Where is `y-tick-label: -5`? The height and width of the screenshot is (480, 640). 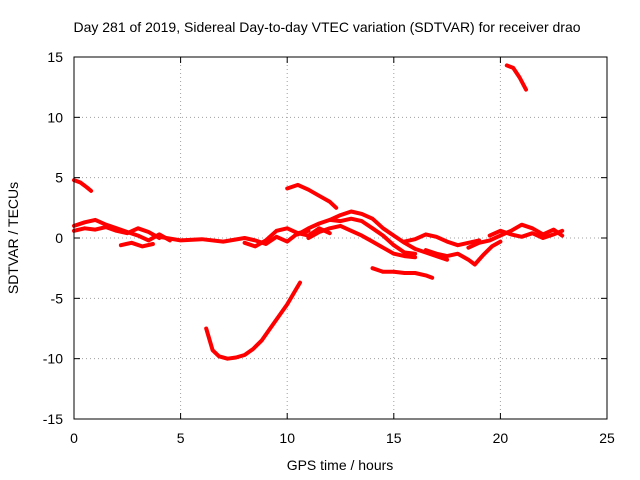 y-tick-label: -5 is located at coordinates (57, 298).